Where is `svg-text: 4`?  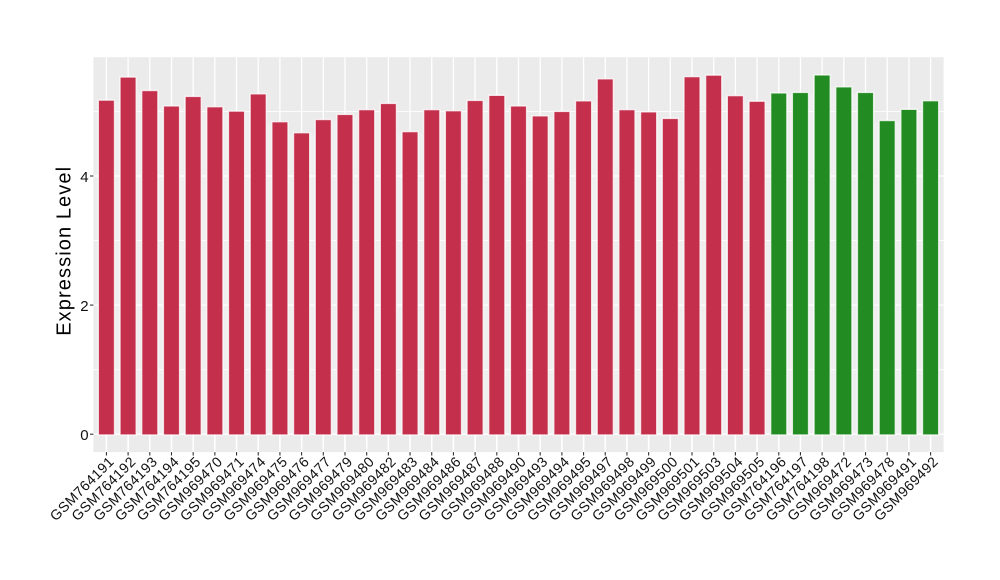 svg-text: 4 is located at coordinates (84, 177).